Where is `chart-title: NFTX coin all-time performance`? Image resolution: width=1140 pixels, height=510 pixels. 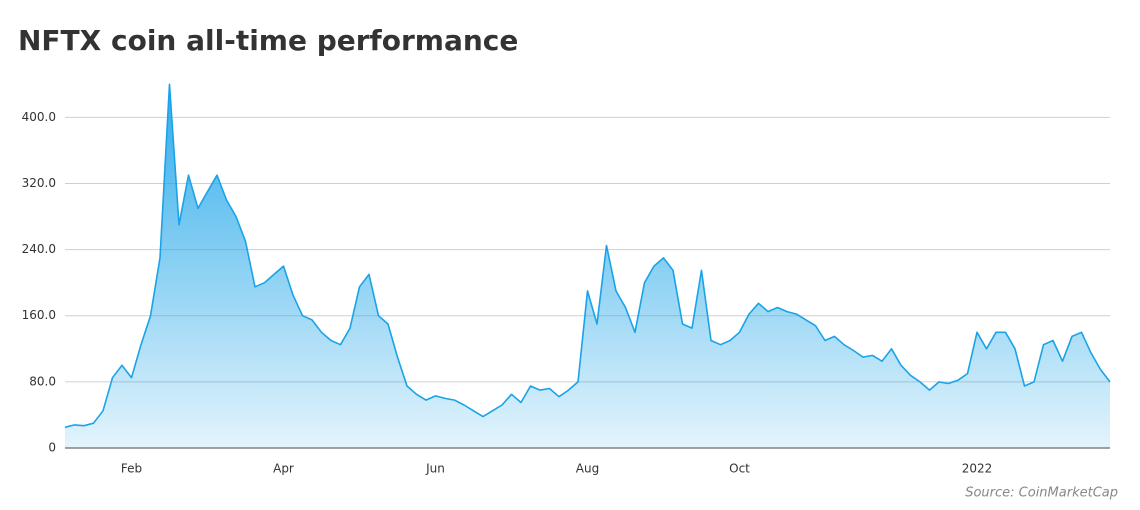 chart-title: NFTX coin all-time performance is located at coordinates (268, 40).